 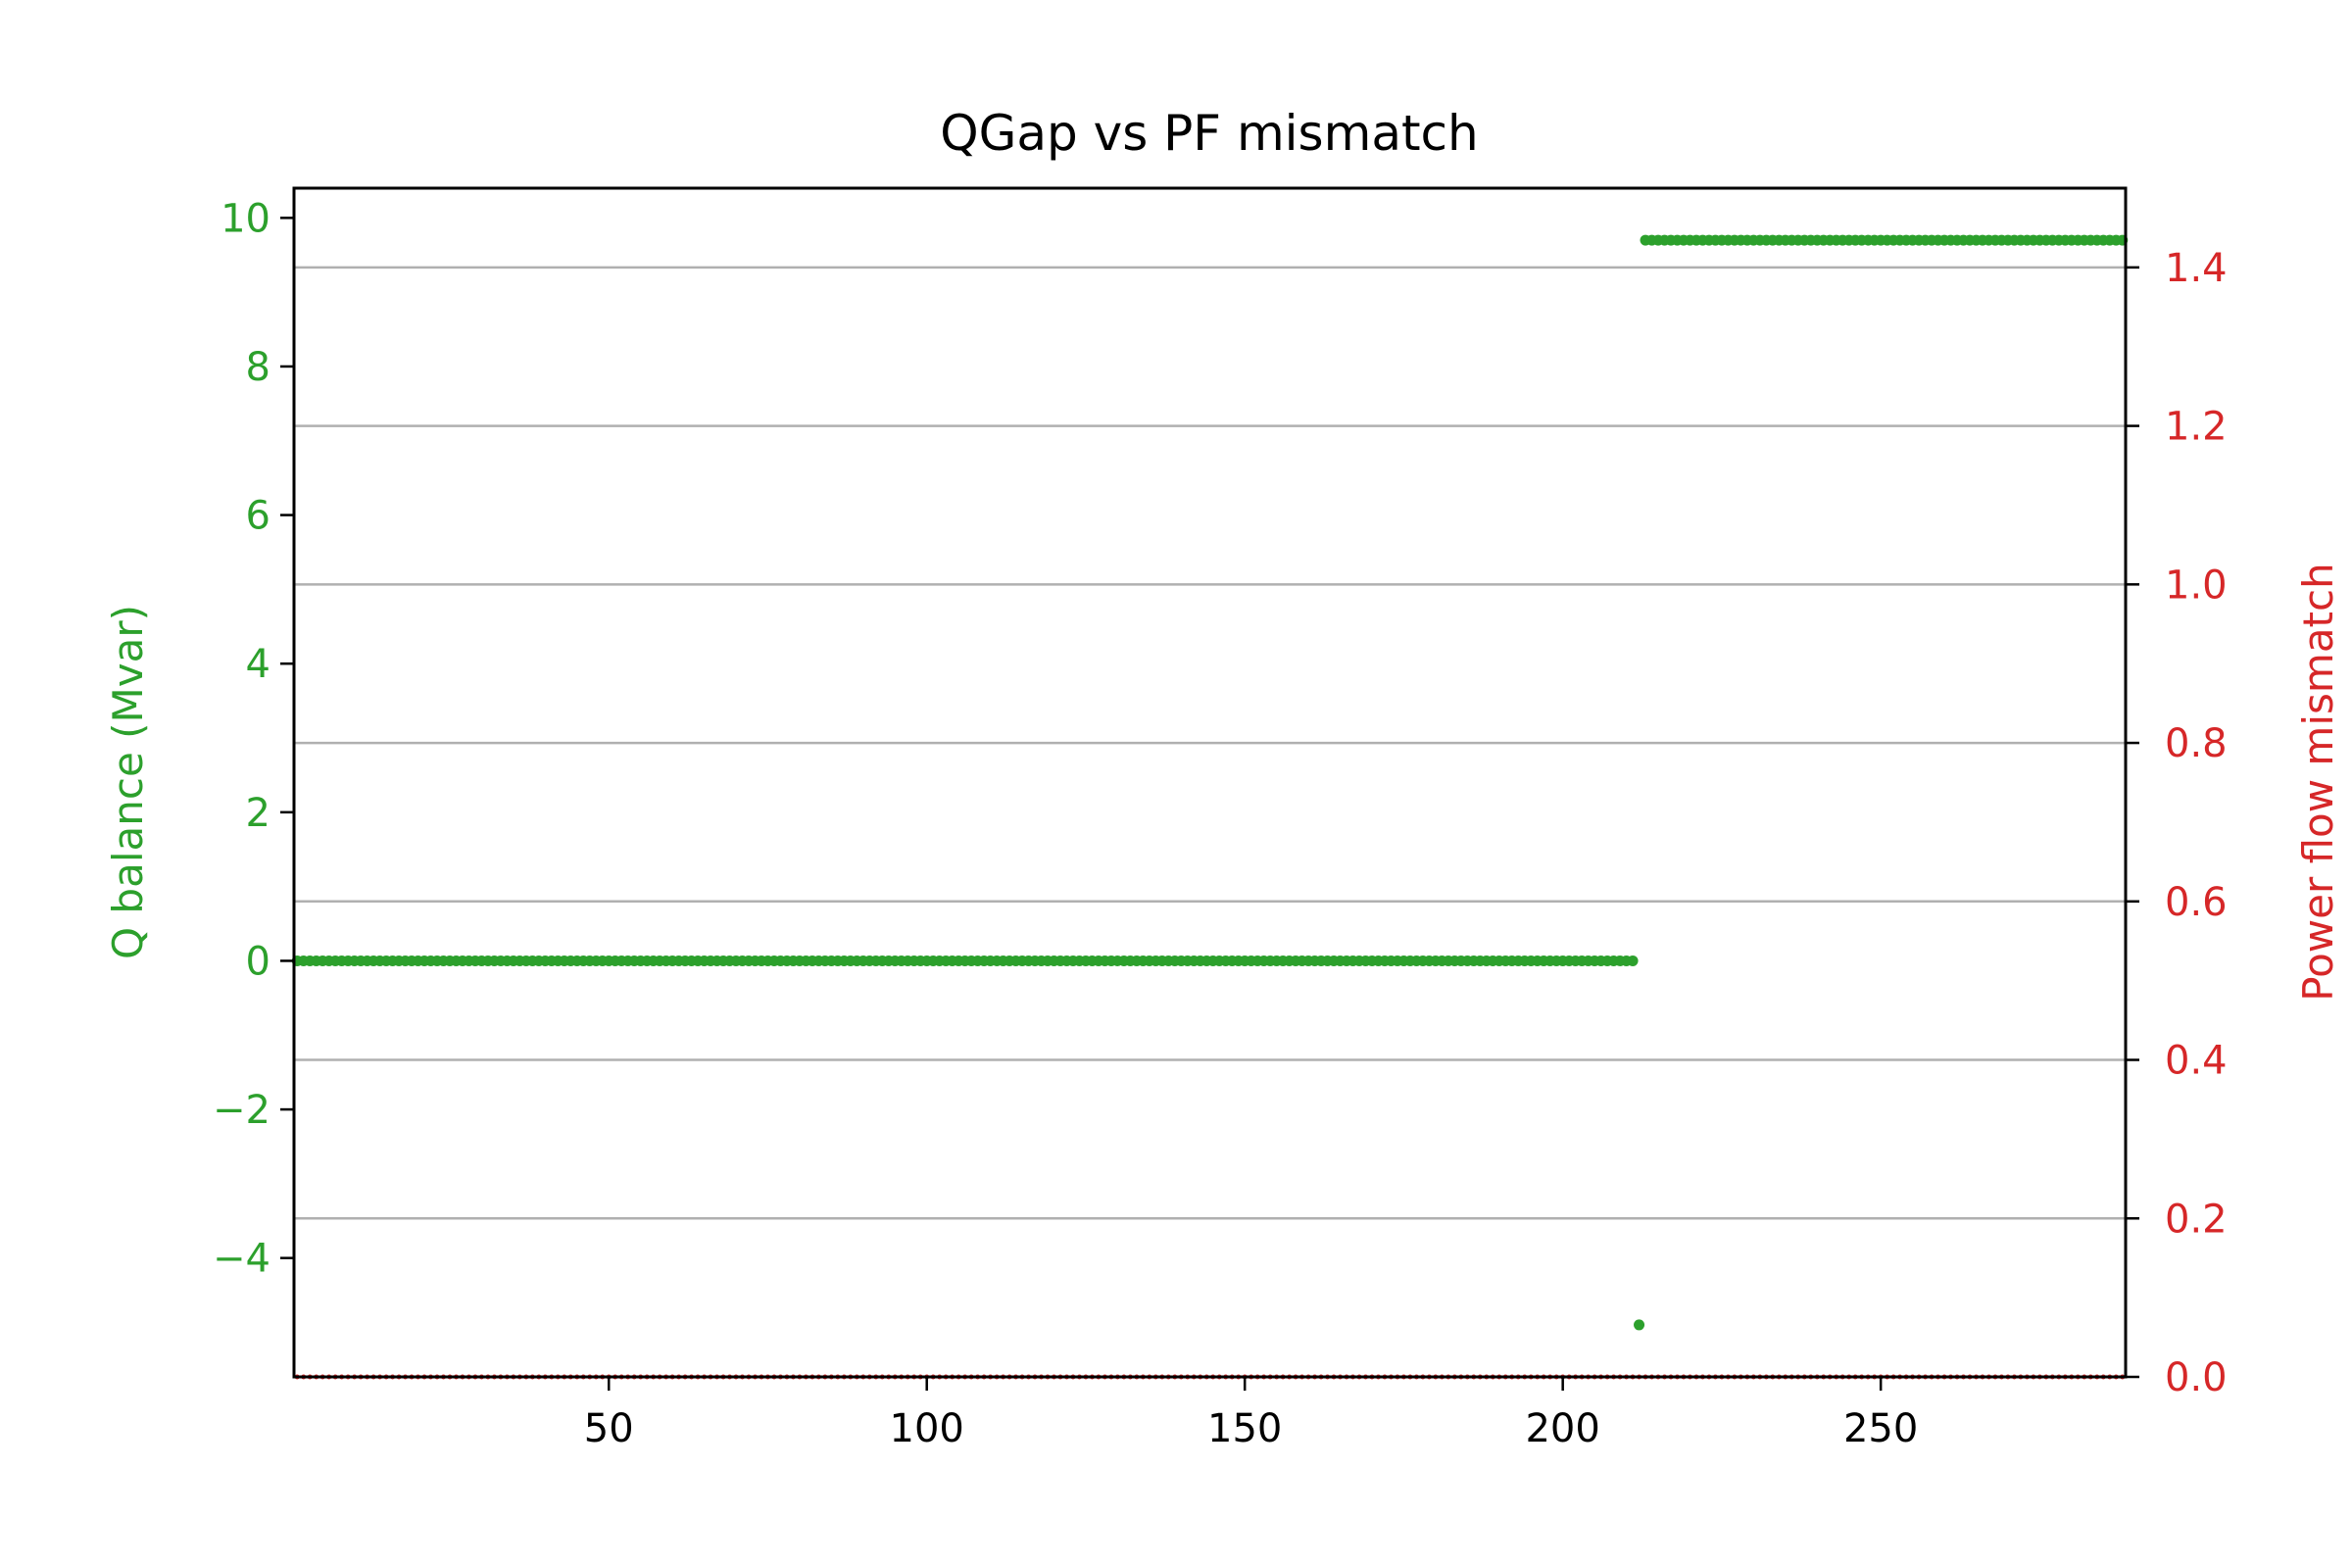 What do you see at coordinates (2196, 1220) in the screenshot?
I see `right-tick-label: 0.2` at bounding box center [2196, 1220].